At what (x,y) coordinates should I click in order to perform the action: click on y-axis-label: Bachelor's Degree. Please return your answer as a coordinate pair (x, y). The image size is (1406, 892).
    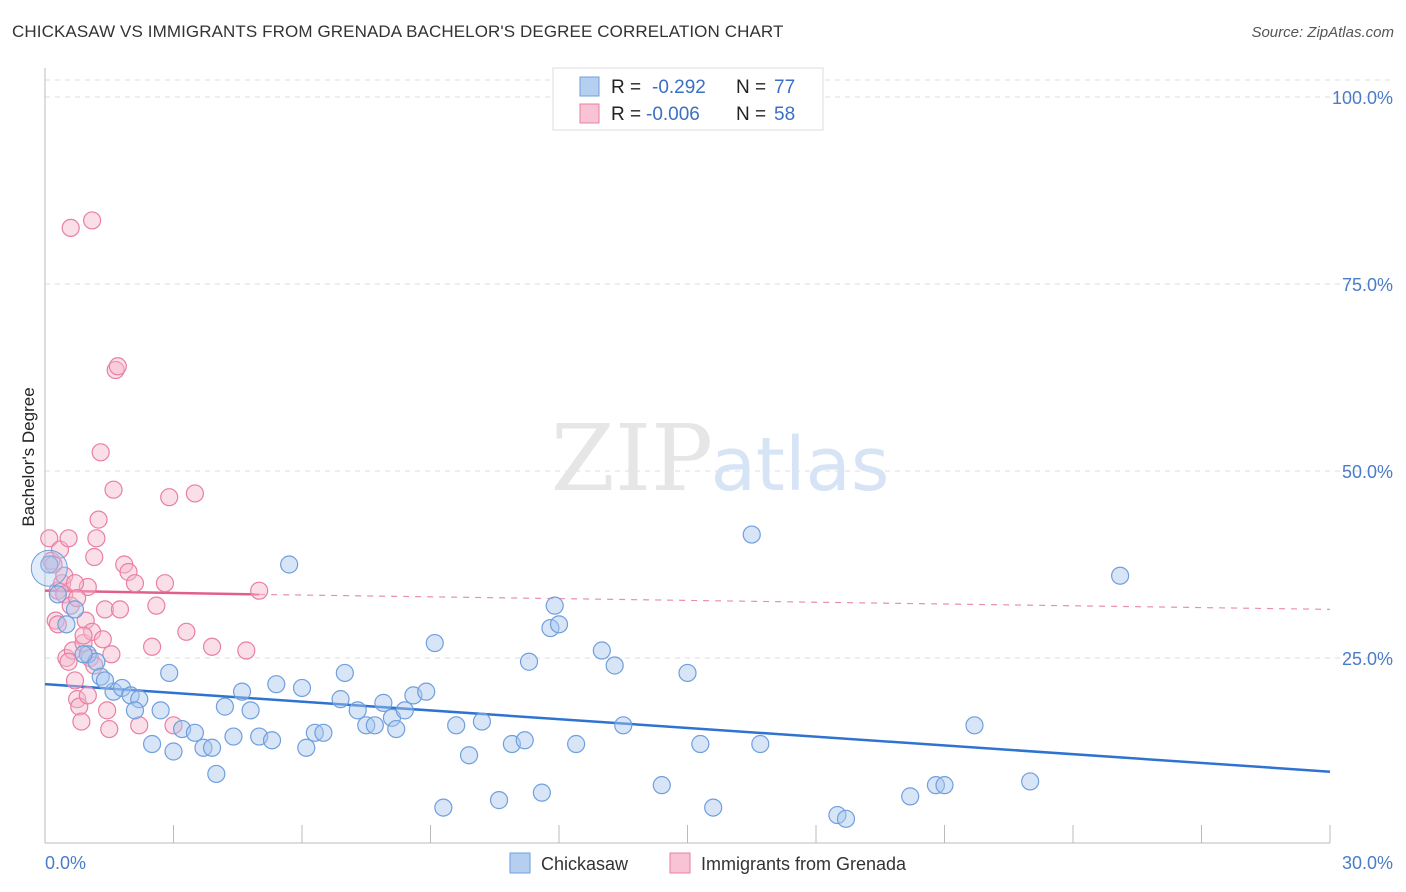
    Looking at the image, I should click on (28, 456).